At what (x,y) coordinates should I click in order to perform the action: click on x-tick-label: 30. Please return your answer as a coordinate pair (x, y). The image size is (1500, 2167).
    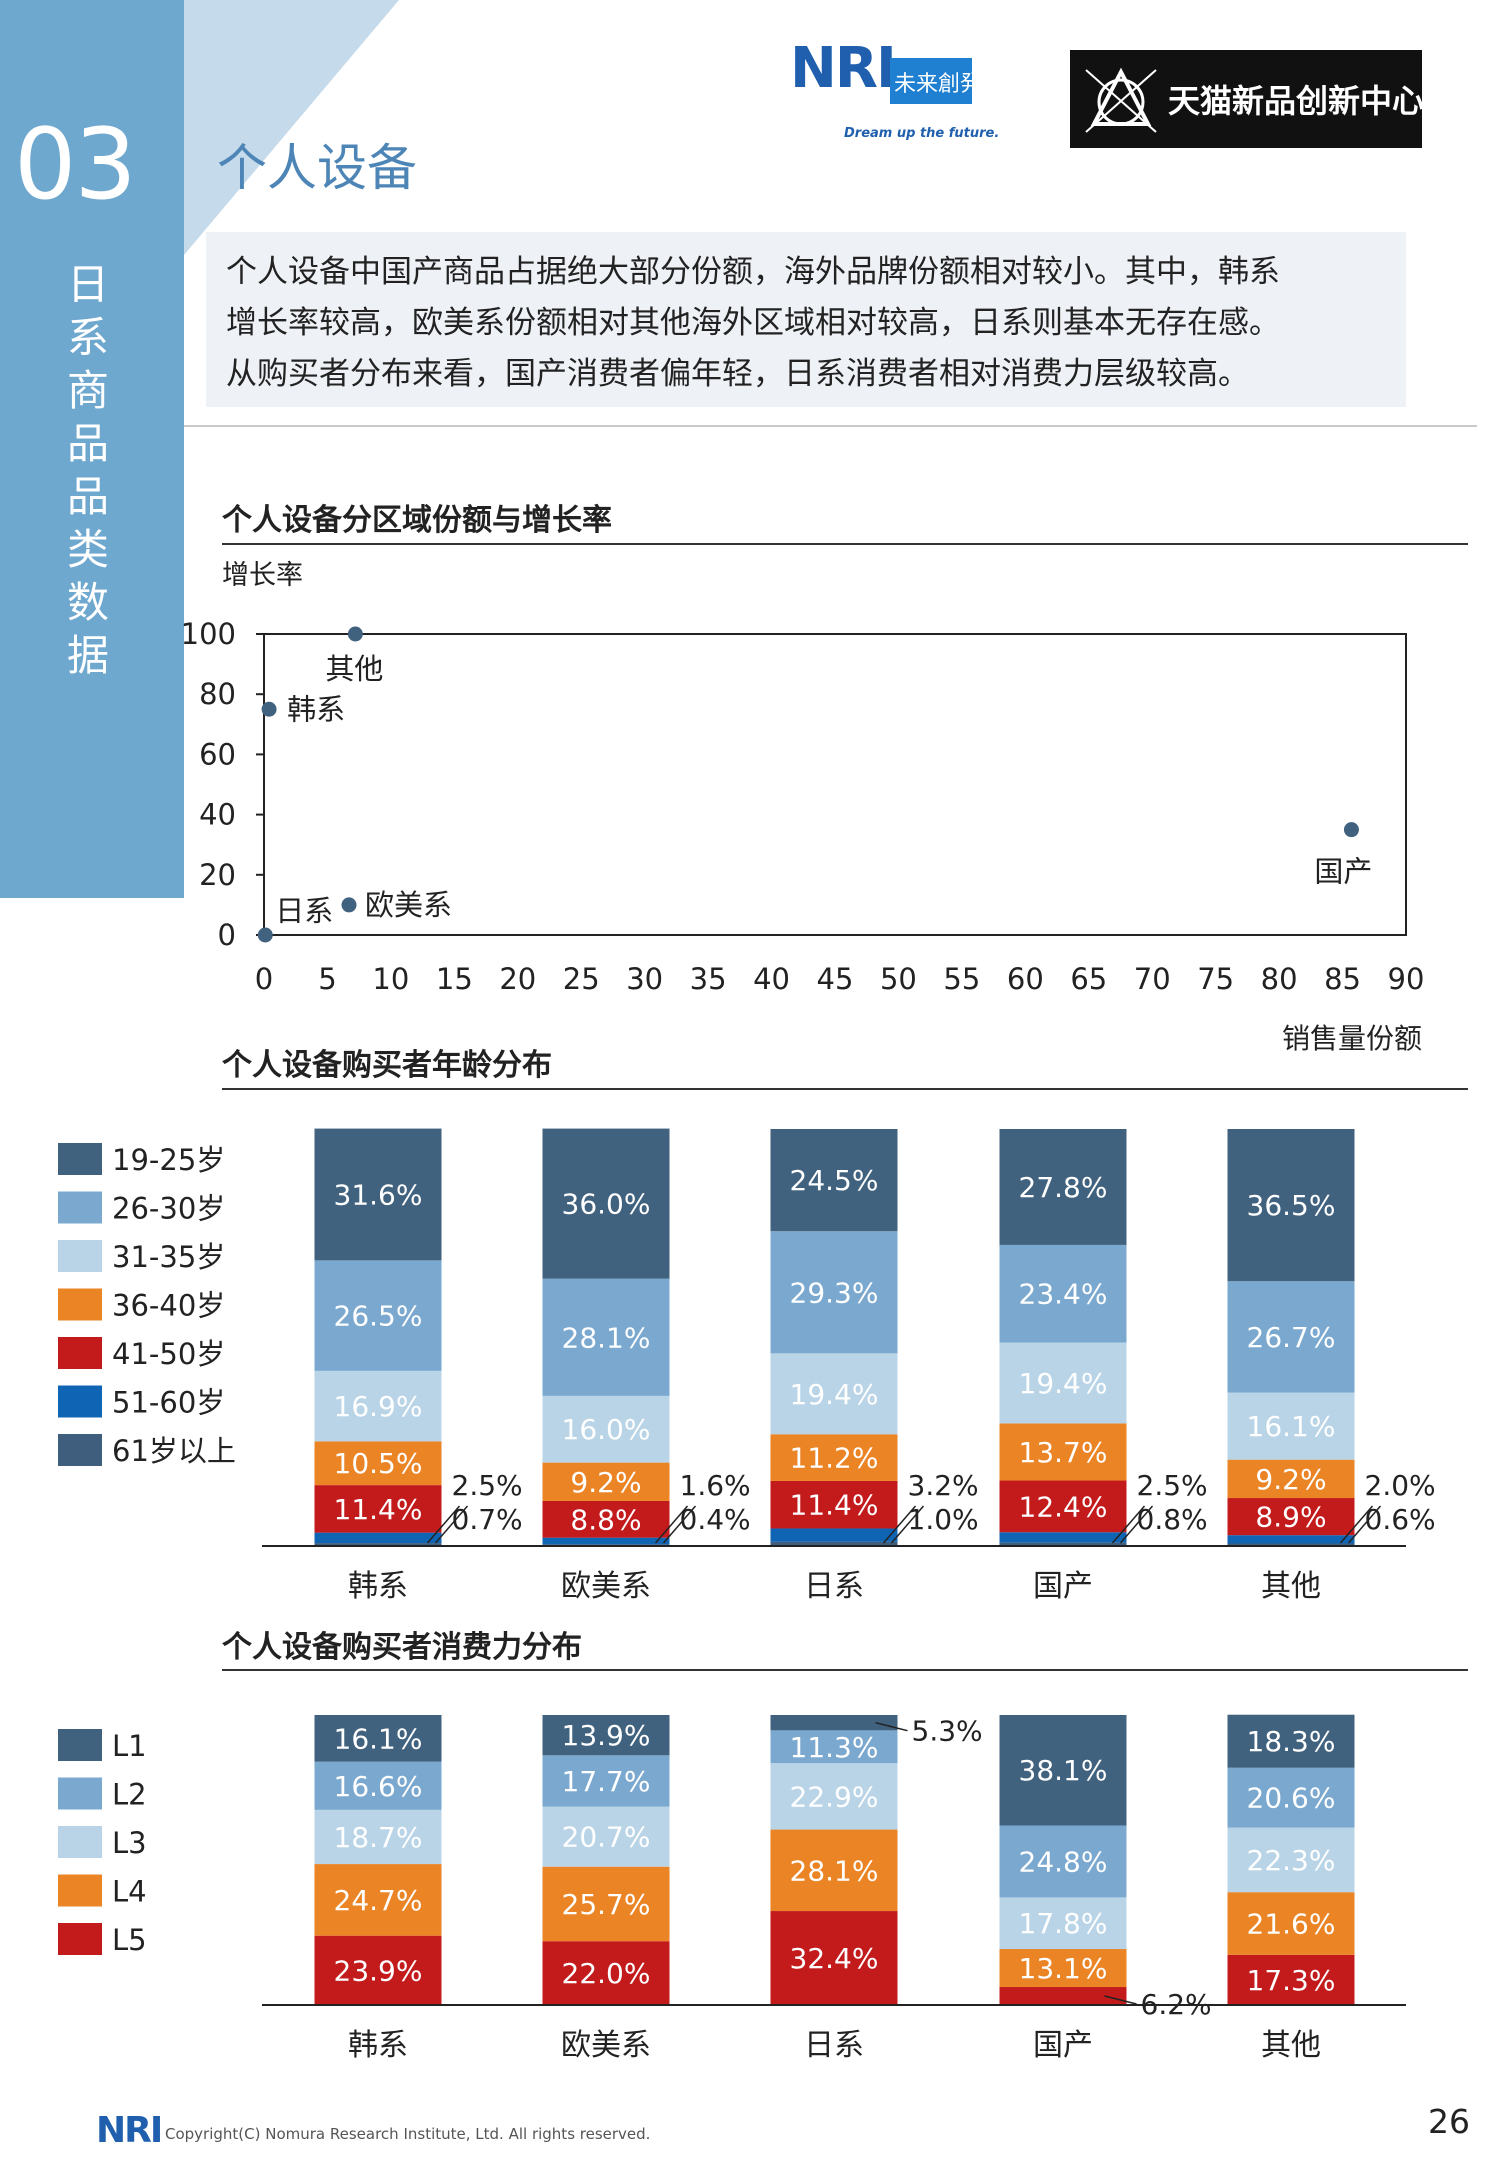
    Looking at the image, I should click on (644, 979).